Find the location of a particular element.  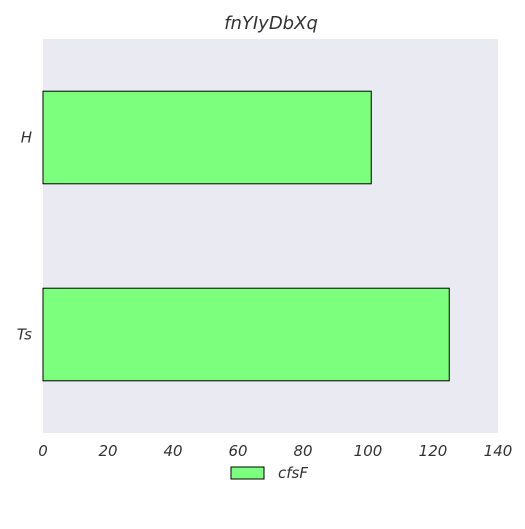

x-tick-label-120: 120 is located at coordinates (433, 451).